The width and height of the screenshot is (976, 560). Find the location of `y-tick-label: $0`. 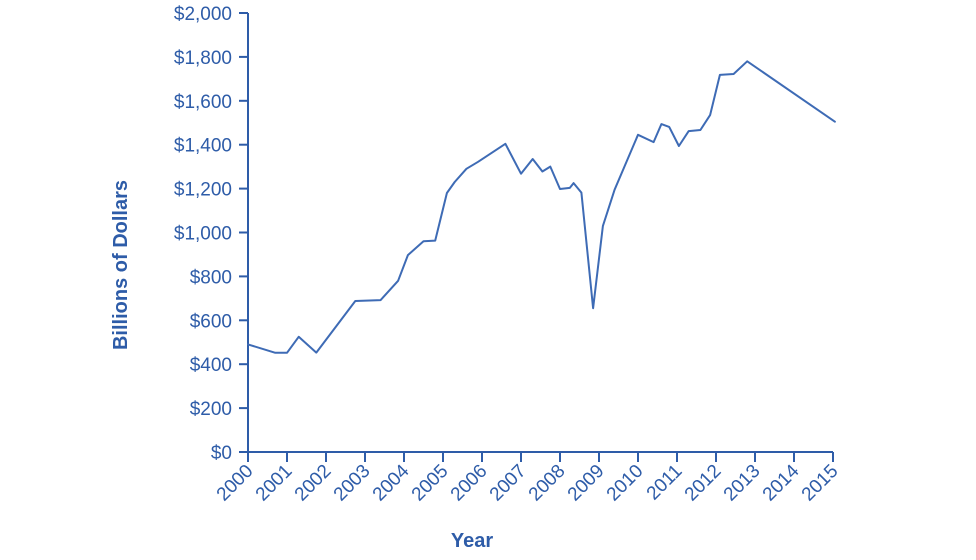

y-tick-label: $0 is located at coordinates (221, 453).